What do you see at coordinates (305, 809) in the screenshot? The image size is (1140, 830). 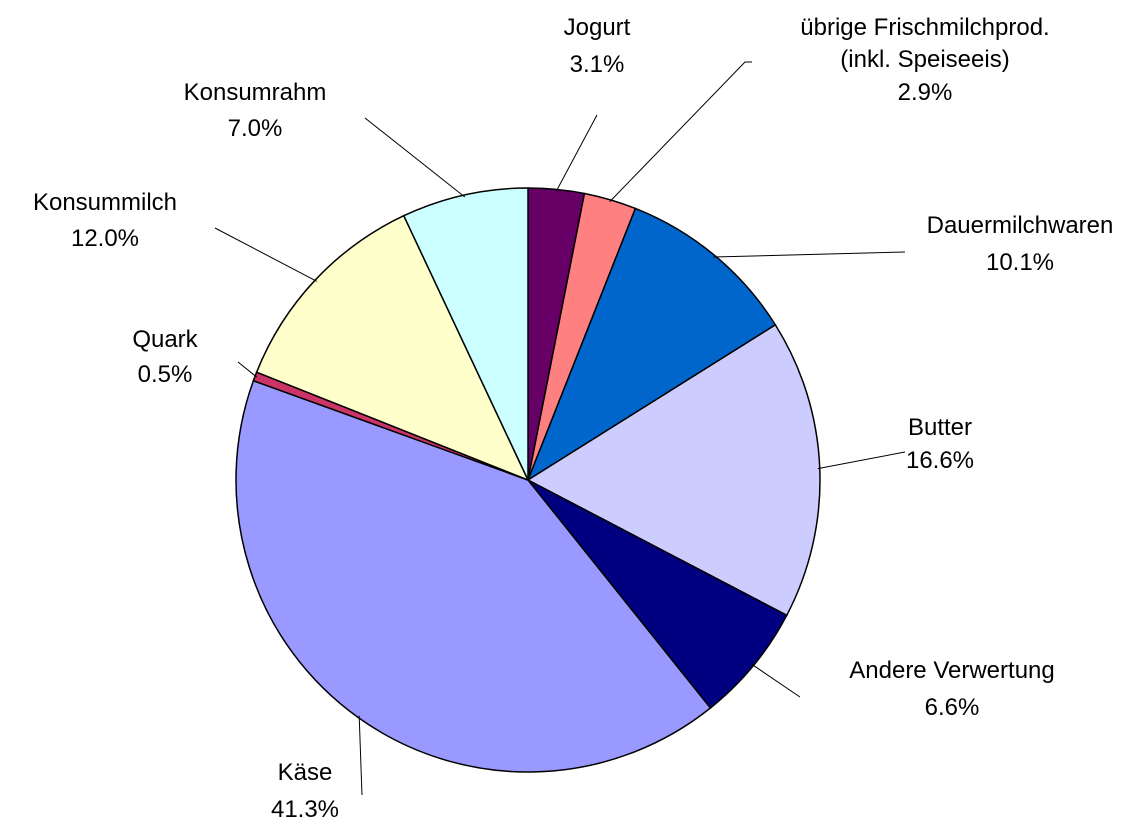 I see `value-label: 41.3%` at bounding box center [305, 809].